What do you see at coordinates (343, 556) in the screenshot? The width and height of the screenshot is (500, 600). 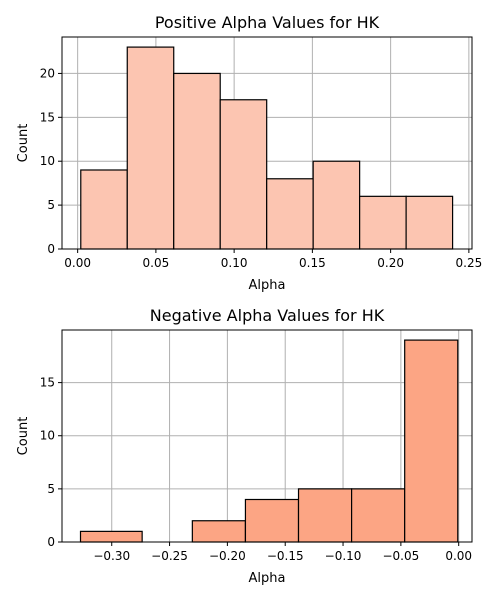 I see `x-tick-label: −0.10` at bounding box center [343, 556].